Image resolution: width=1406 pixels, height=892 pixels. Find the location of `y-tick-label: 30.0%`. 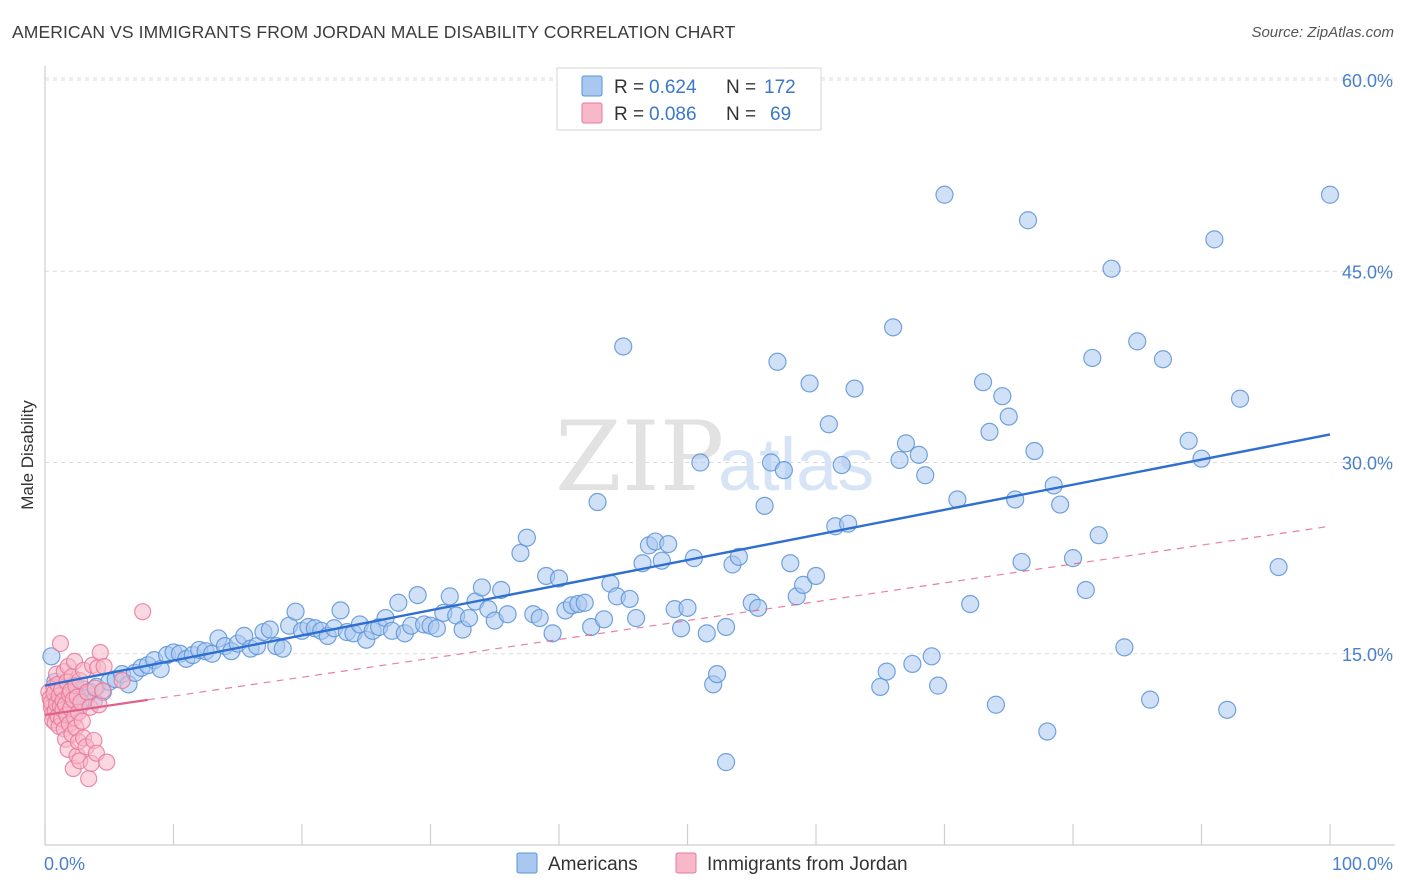

y-tick-label: 30.0% is located at coordinates (1367, 464).